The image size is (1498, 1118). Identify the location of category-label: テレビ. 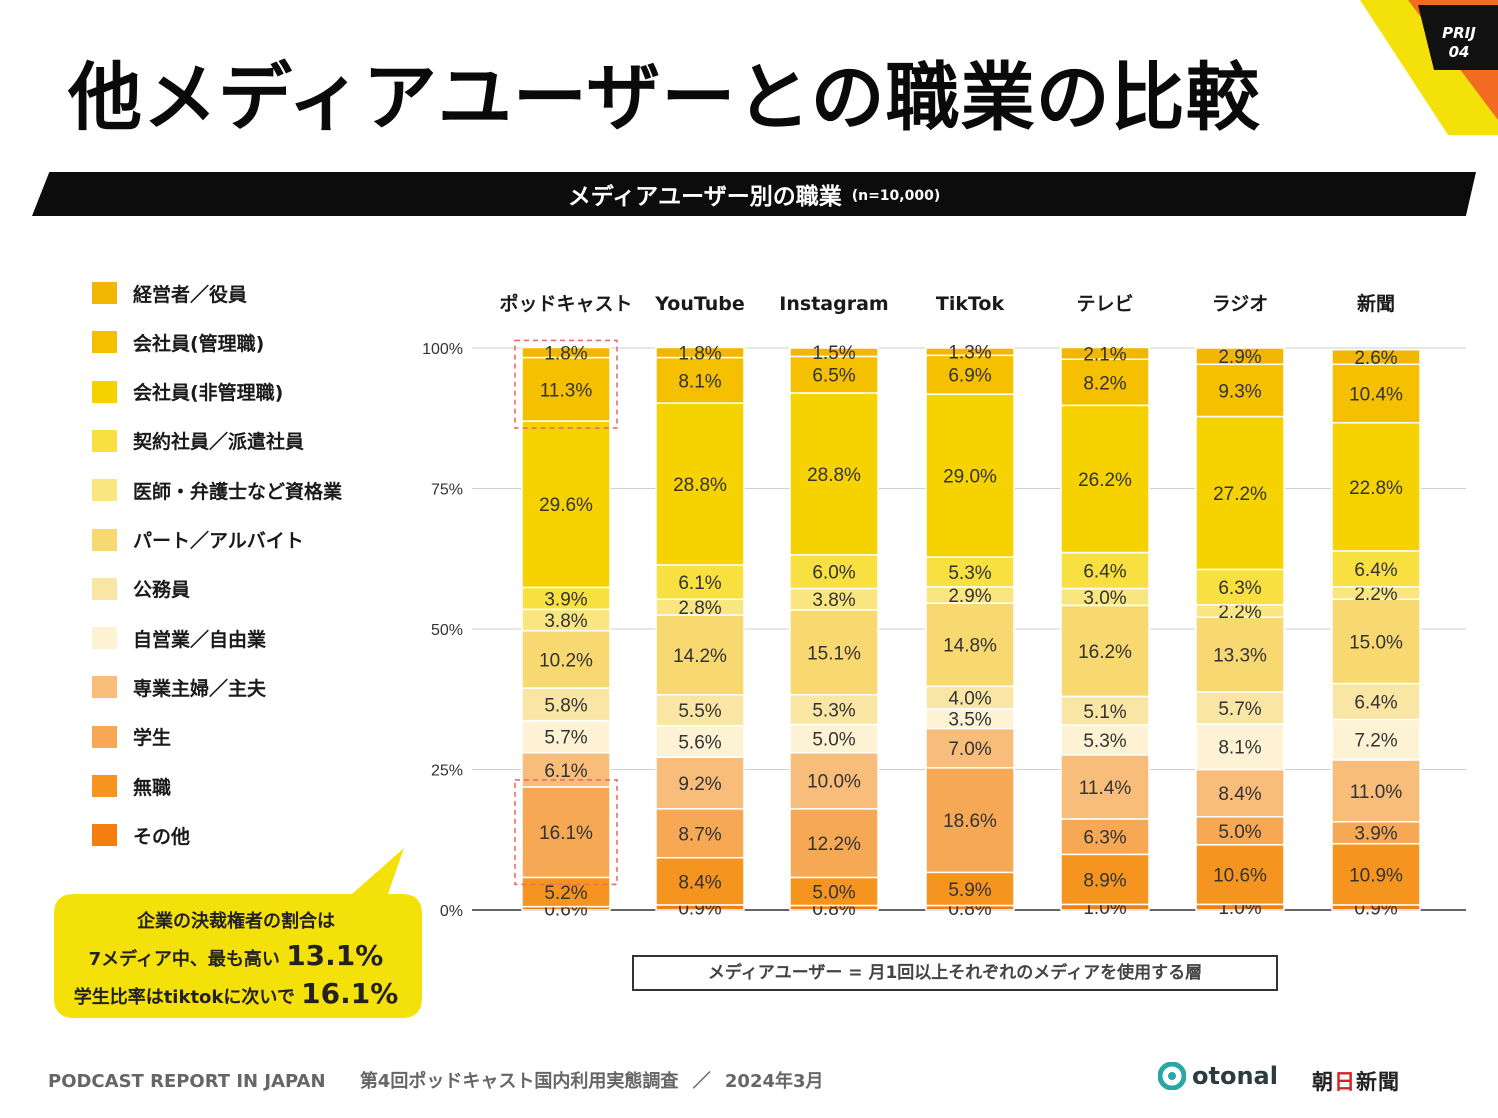
(1104, 304).